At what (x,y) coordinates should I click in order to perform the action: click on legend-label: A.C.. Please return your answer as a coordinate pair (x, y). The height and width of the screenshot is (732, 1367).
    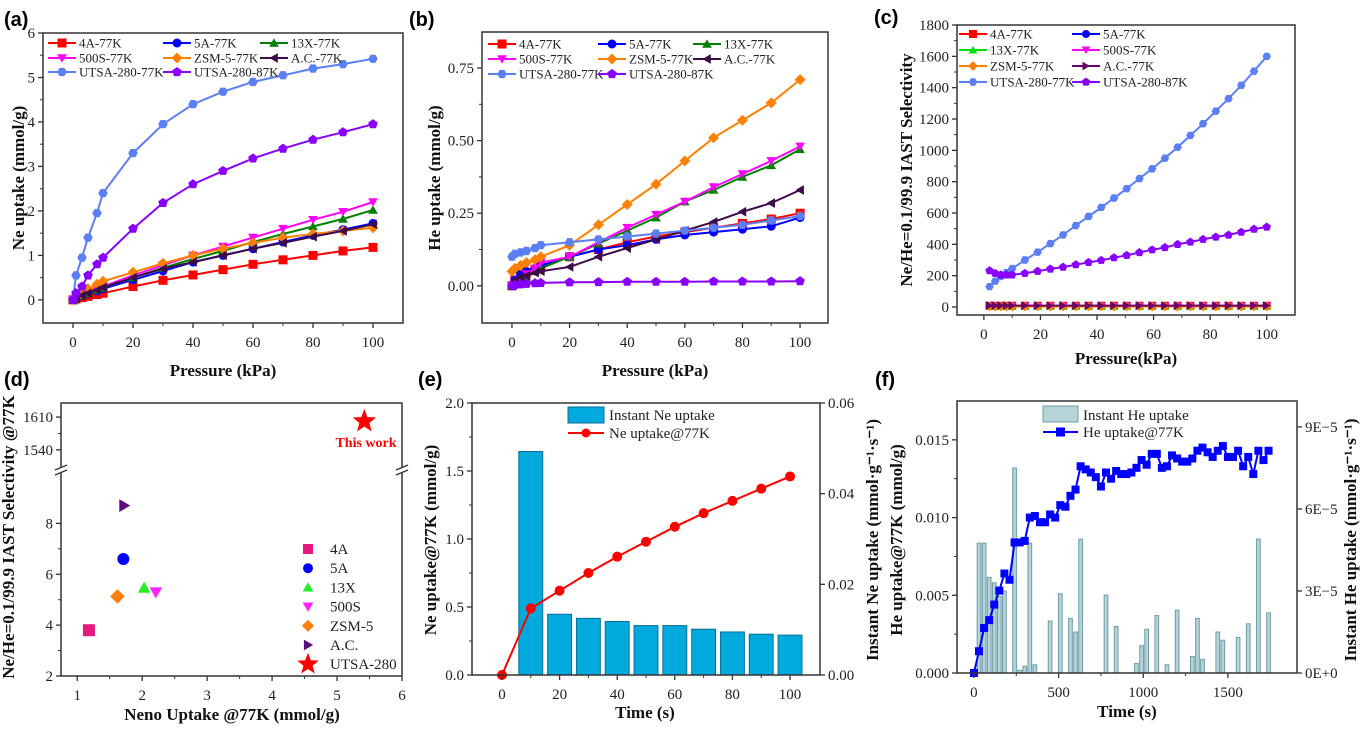
    Looking at the image, I should click on (344, 646).